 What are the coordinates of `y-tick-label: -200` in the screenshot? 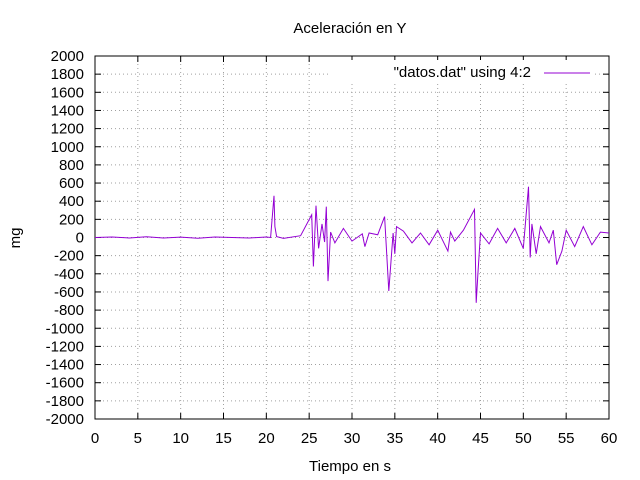 It's located at (69, 256).